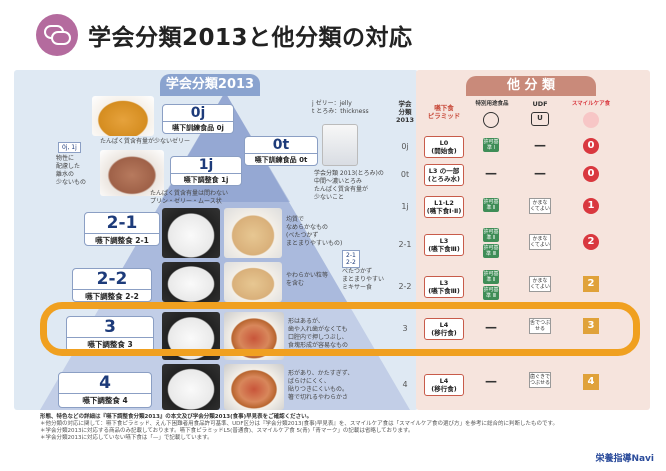  What do you see at coordinates (491, 235) in the screenshot?
I see `special-2-1-a: 許可基準 Ⅱ` at bounding box center [491, 235].